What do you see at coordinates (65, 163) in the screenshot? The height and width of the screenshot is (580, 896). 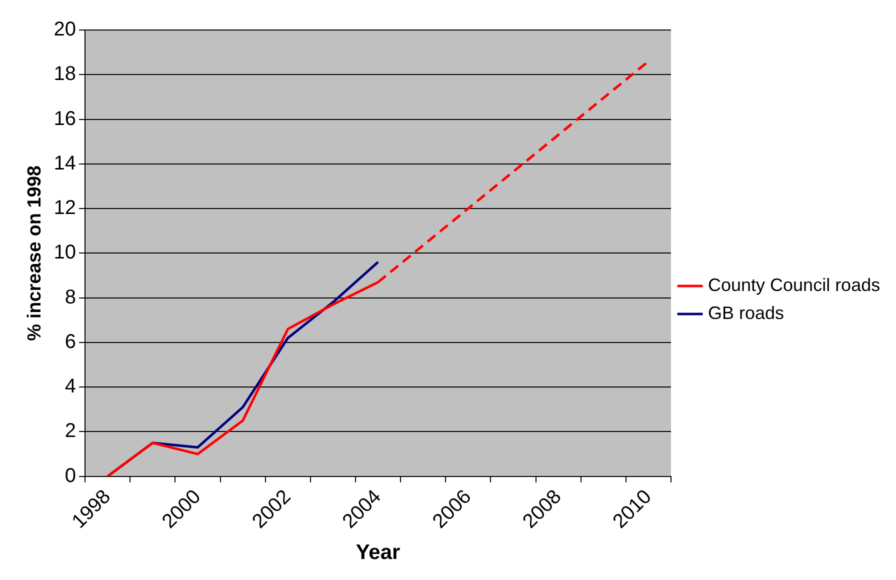 I see `y-tick-label: 14` at bounding box center [65, 163].